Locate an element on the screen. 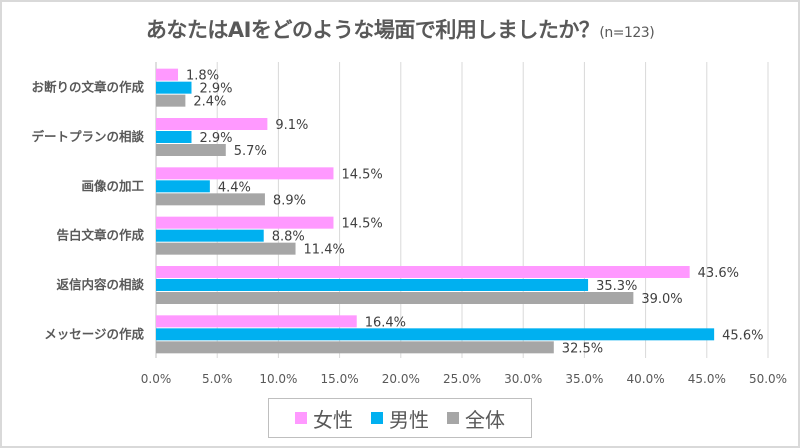  category-label: お断りの文章の作成 is located at coordinates (87, 87).